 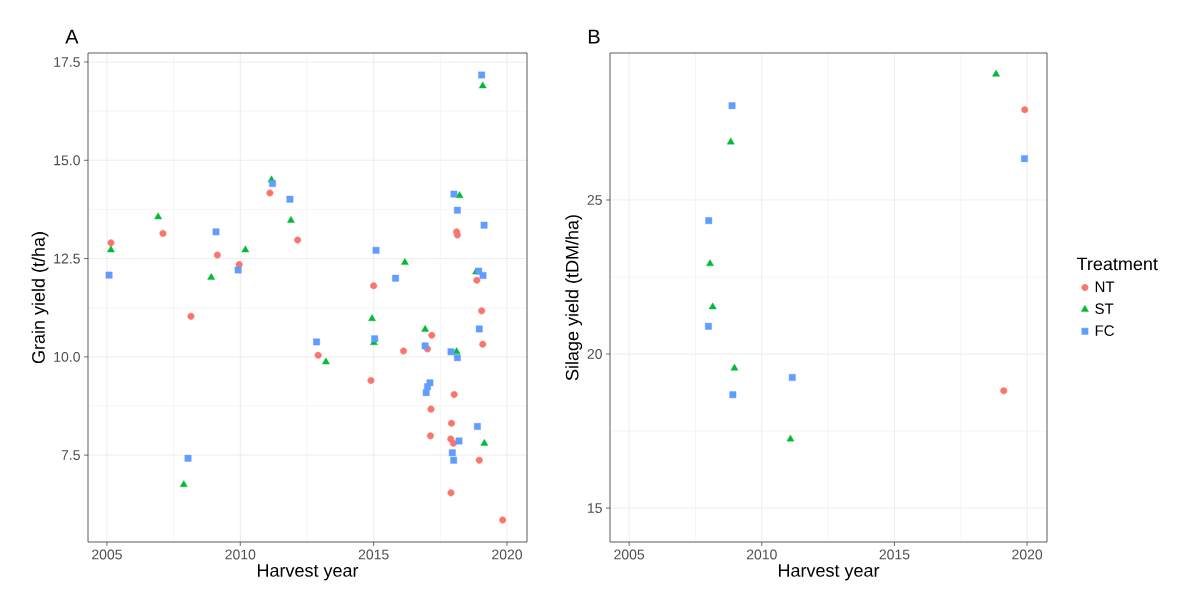 I want to click on chart-title: A, so click(x=72, y=36).